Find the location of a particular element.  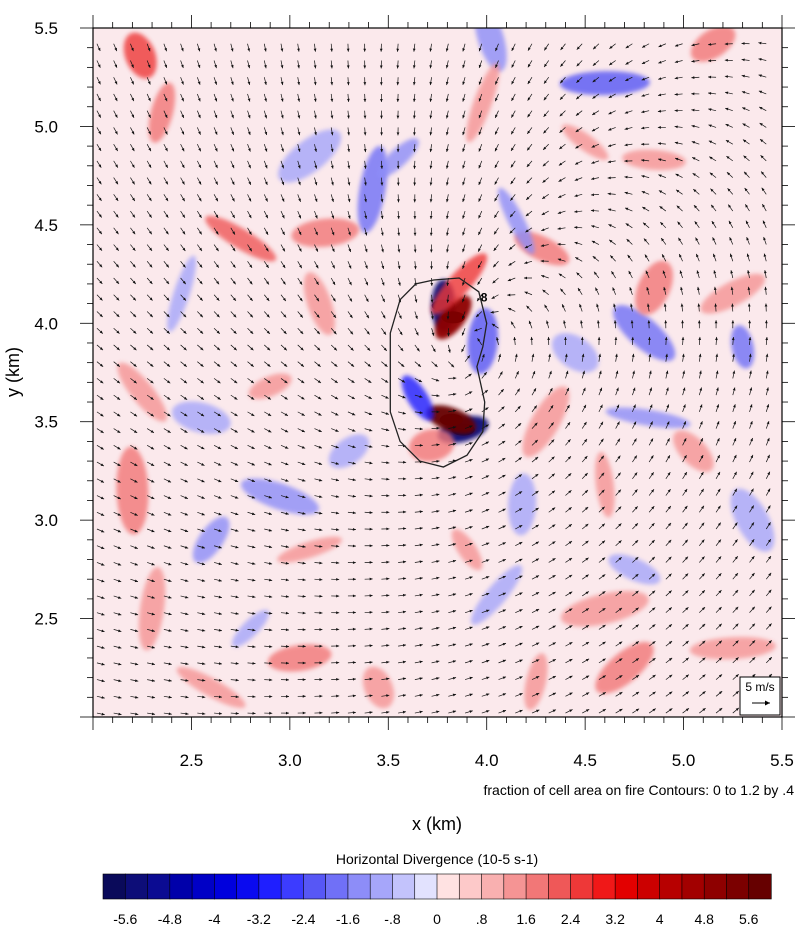

x-tick-label: 4.5 is located at coordinates (585, 760).